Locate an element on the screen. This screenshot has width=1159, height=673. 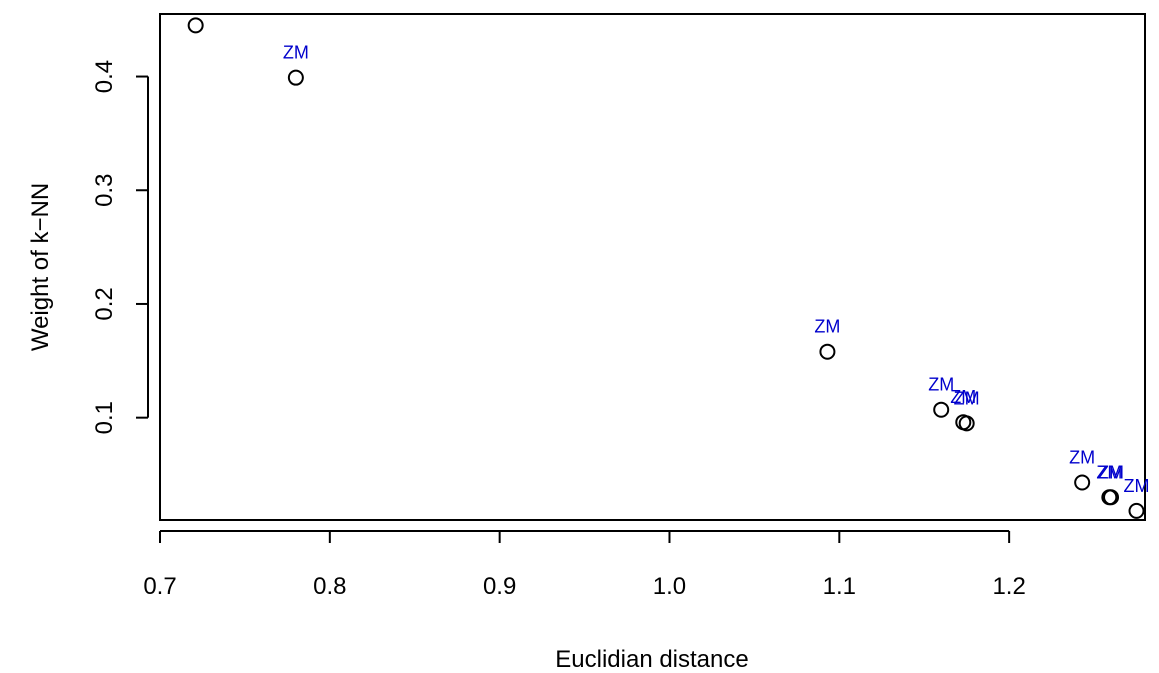
x-tick-label: 1.1 is located at coordinates (839, 586).